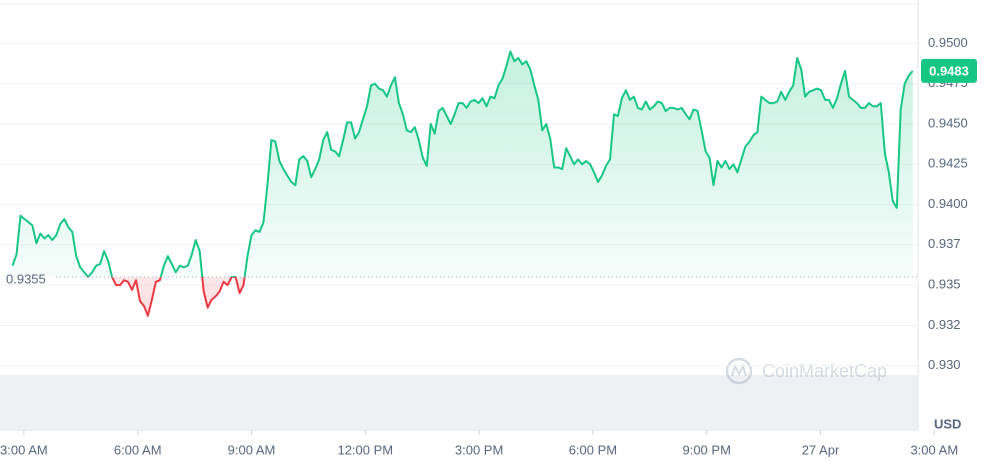  Describe the element at coordinates (26, 278) in the screenshot. I see `baseline-label: 0.9355` at that location.